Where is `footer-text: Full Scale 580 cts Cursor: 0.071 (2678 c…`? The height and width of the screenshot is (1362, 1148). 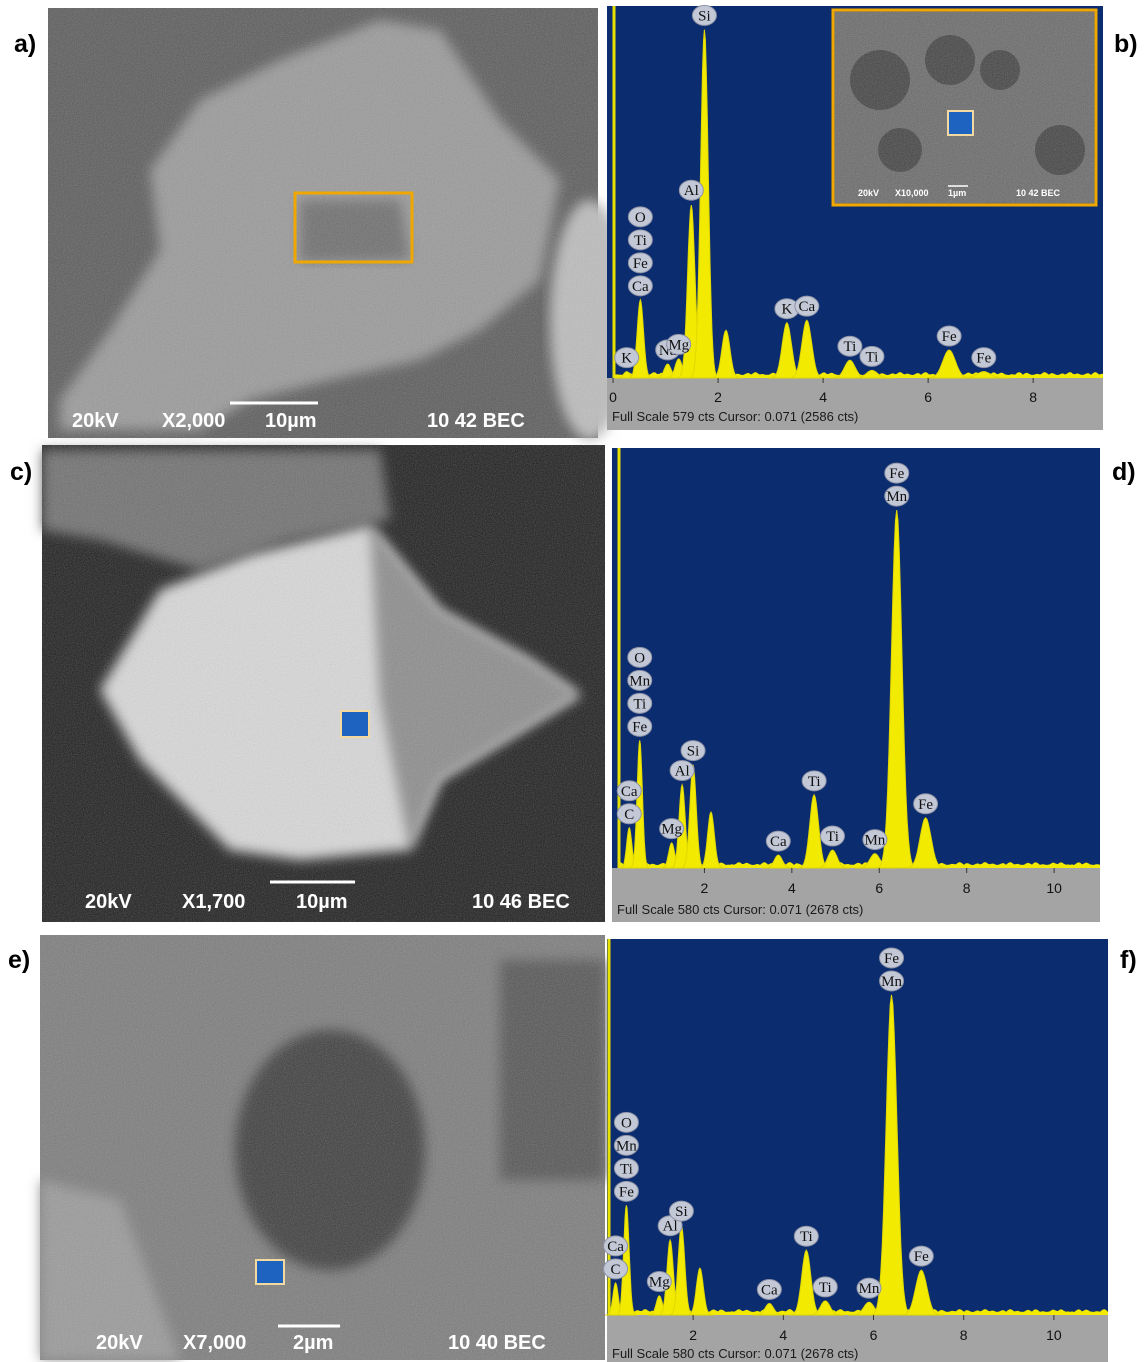
footer-text: Full Scale 580 cts Cursor: 0.071 (2678 c… is located at coordinates (735, 1353).